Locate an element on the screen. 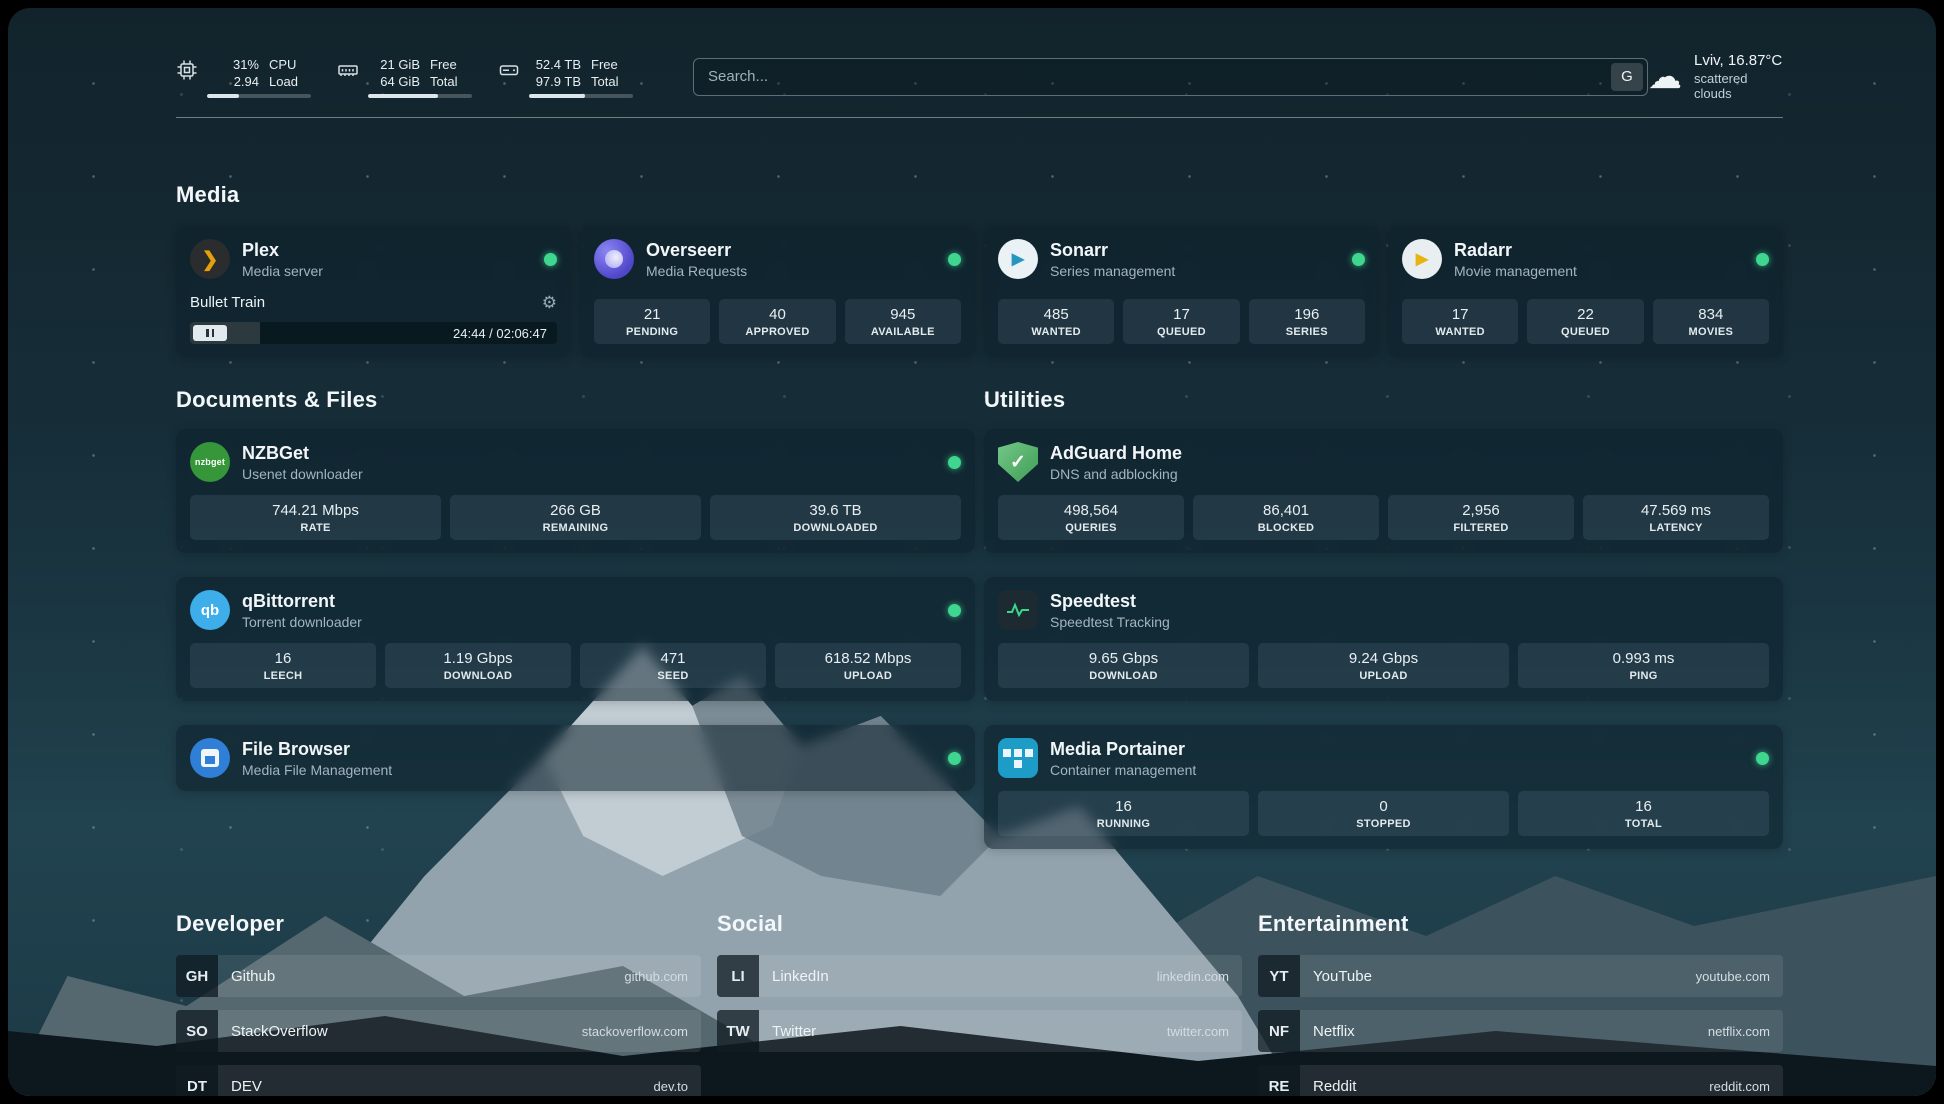 This screenshot has width=1944, height=1104. stat-available: 945 AVAILABLE is located at coordinates (902, 321).